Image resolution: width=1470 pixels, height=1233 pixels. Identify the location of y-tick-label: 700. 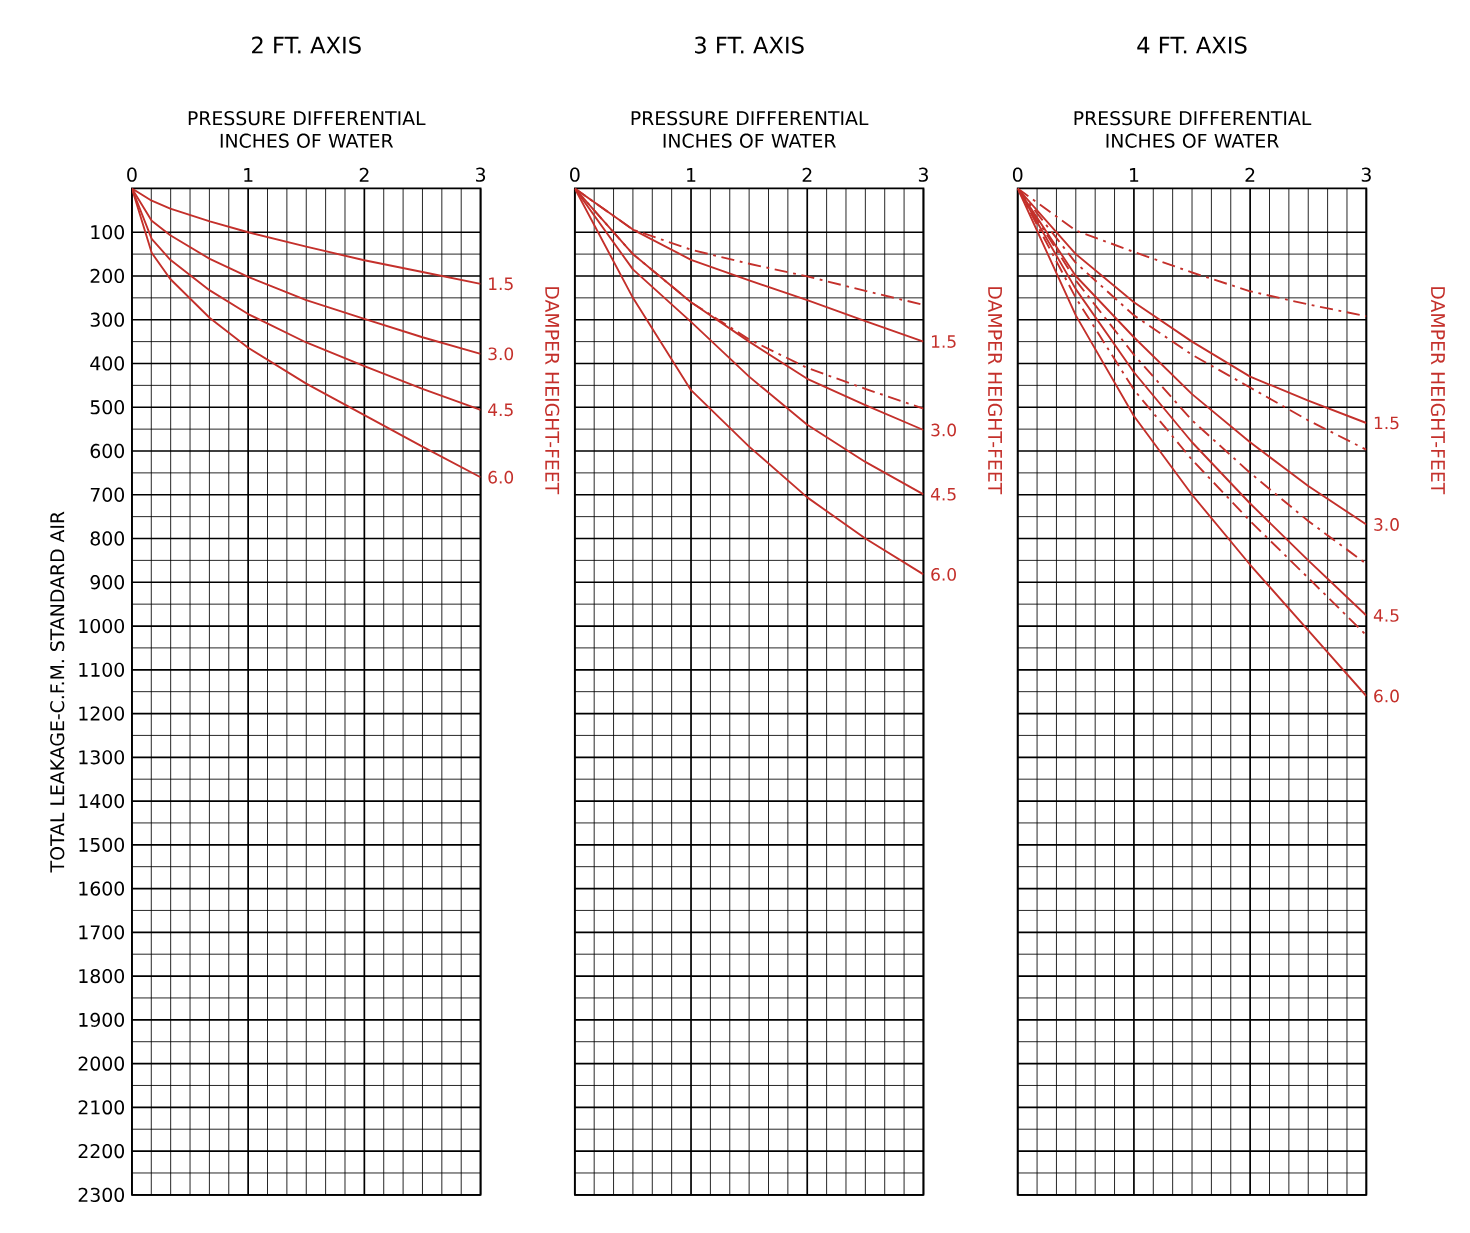
(107, 495).